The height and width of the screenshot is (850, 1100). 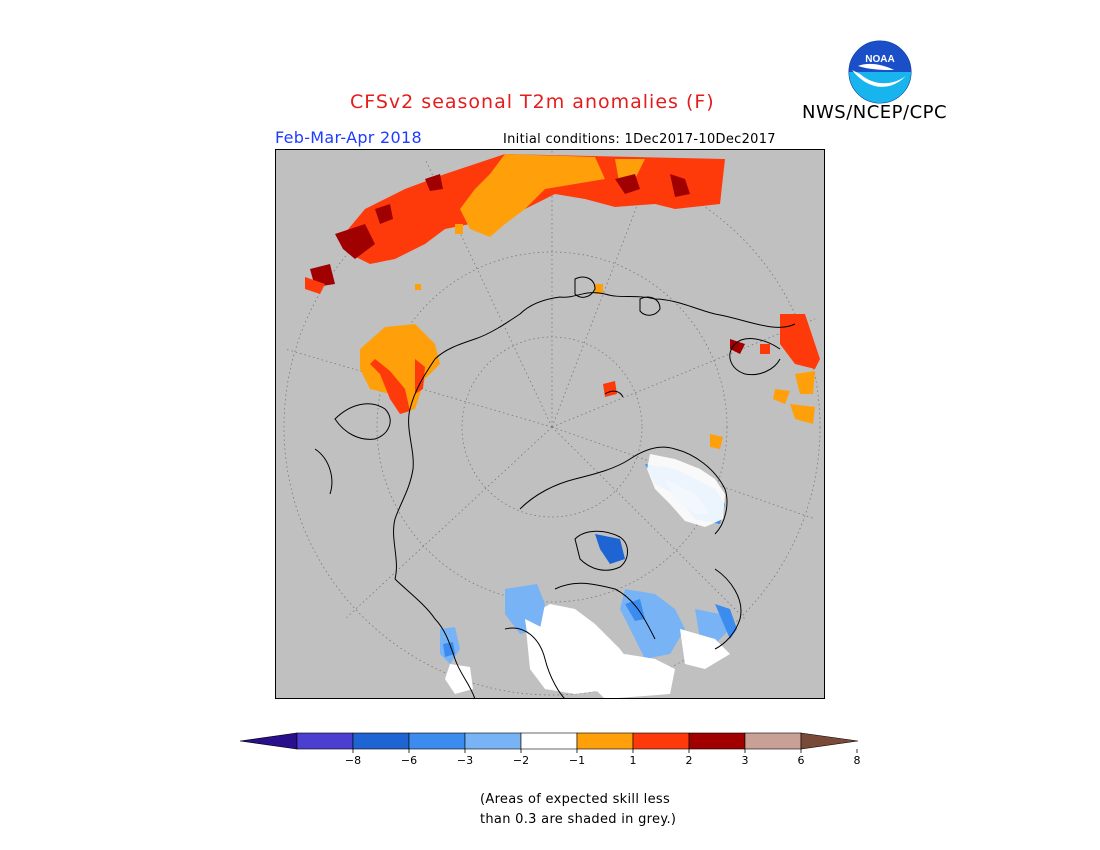 What do you see at coordinates (689, 760) in the screenshot?
I see `colorbar-tick-label: 2` at bounding box center [689, 760].